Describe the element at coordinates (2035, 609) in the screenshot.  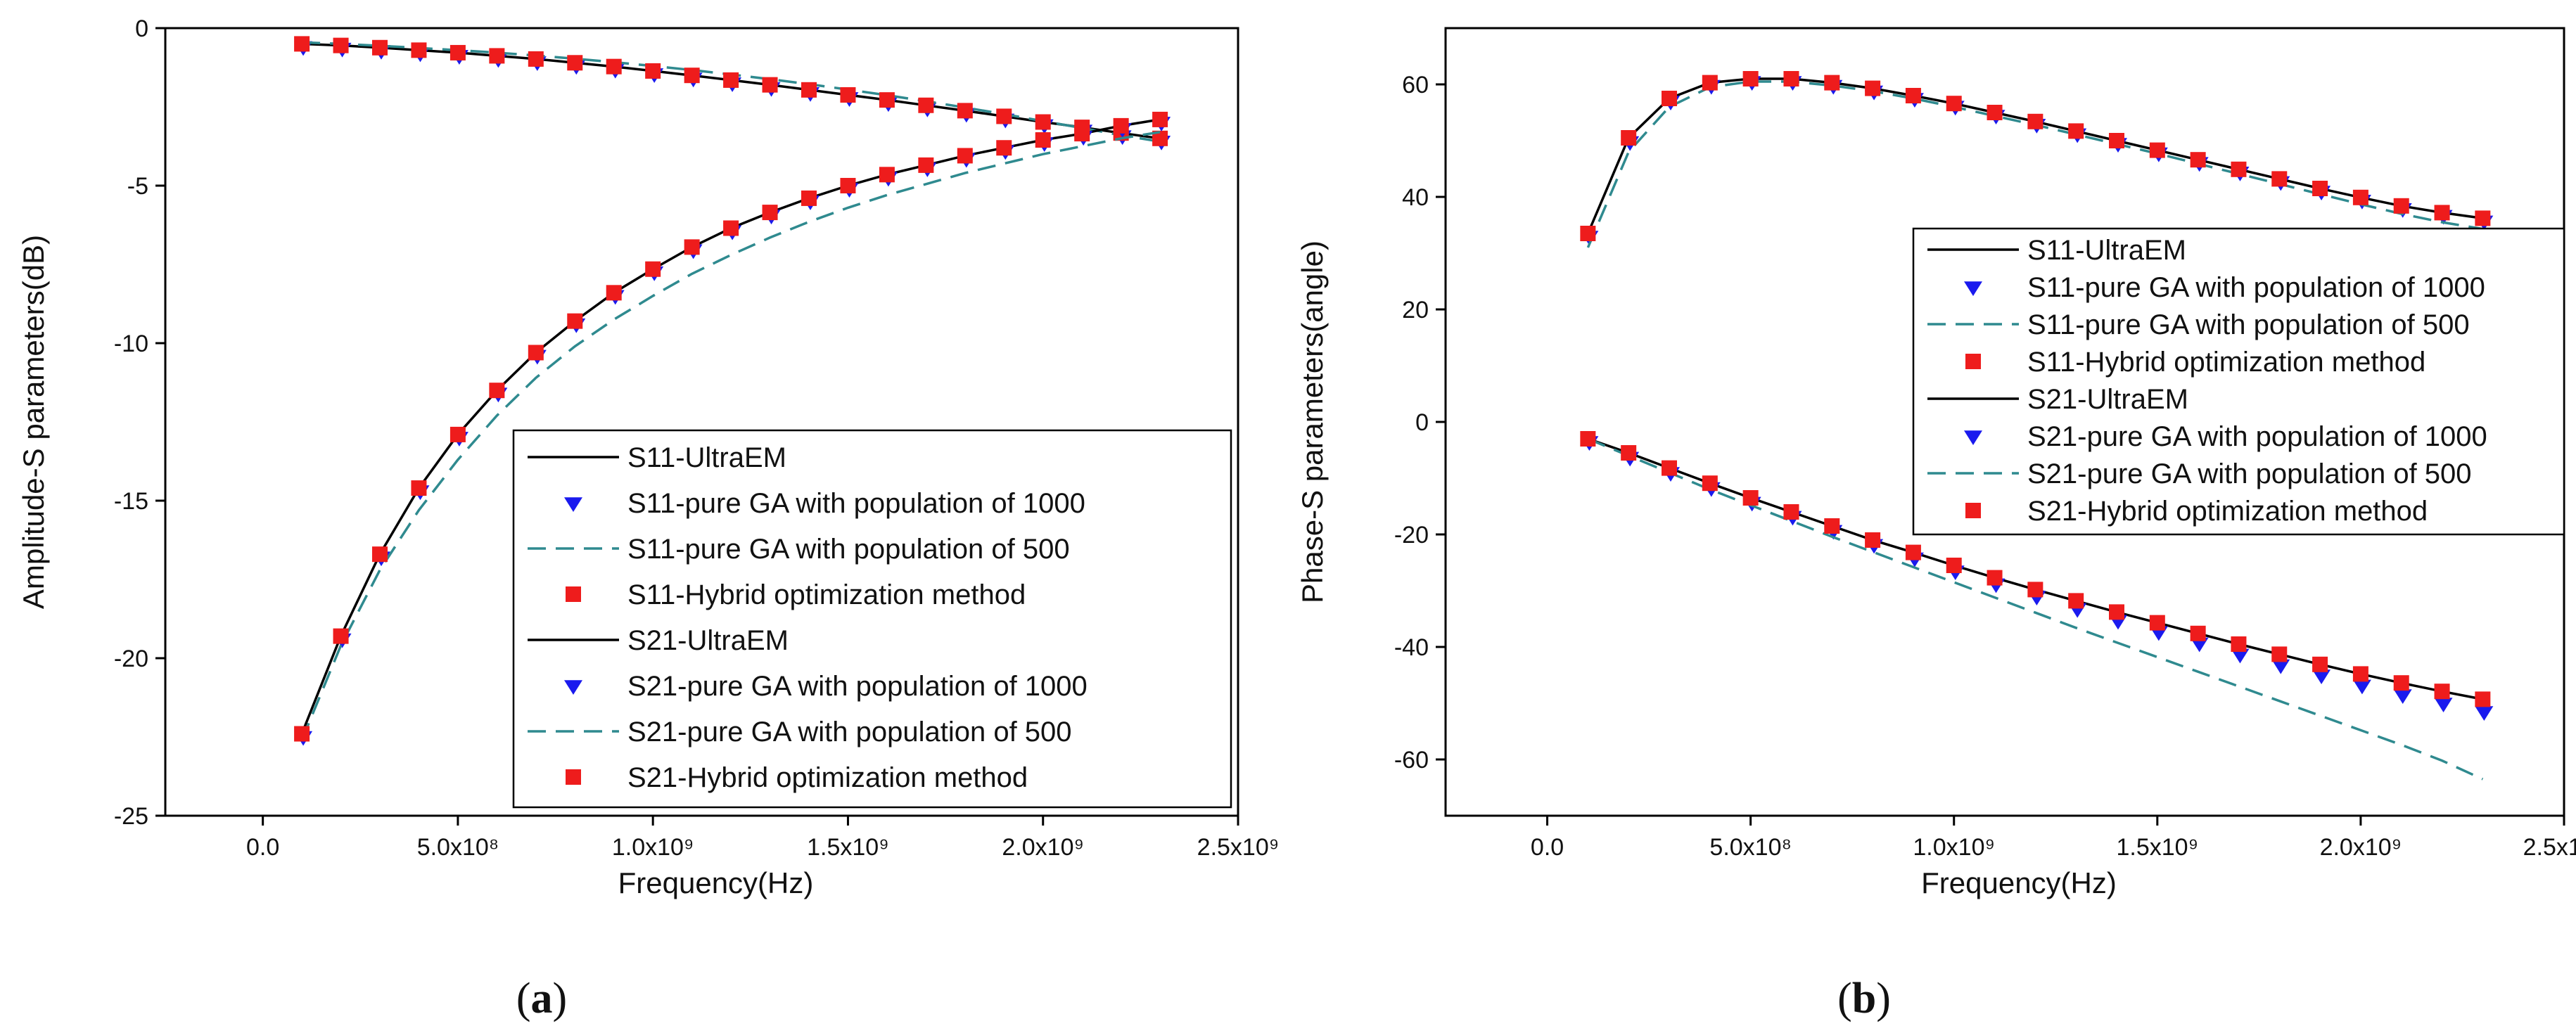
I see `series-line-s21-ga500` at that location.